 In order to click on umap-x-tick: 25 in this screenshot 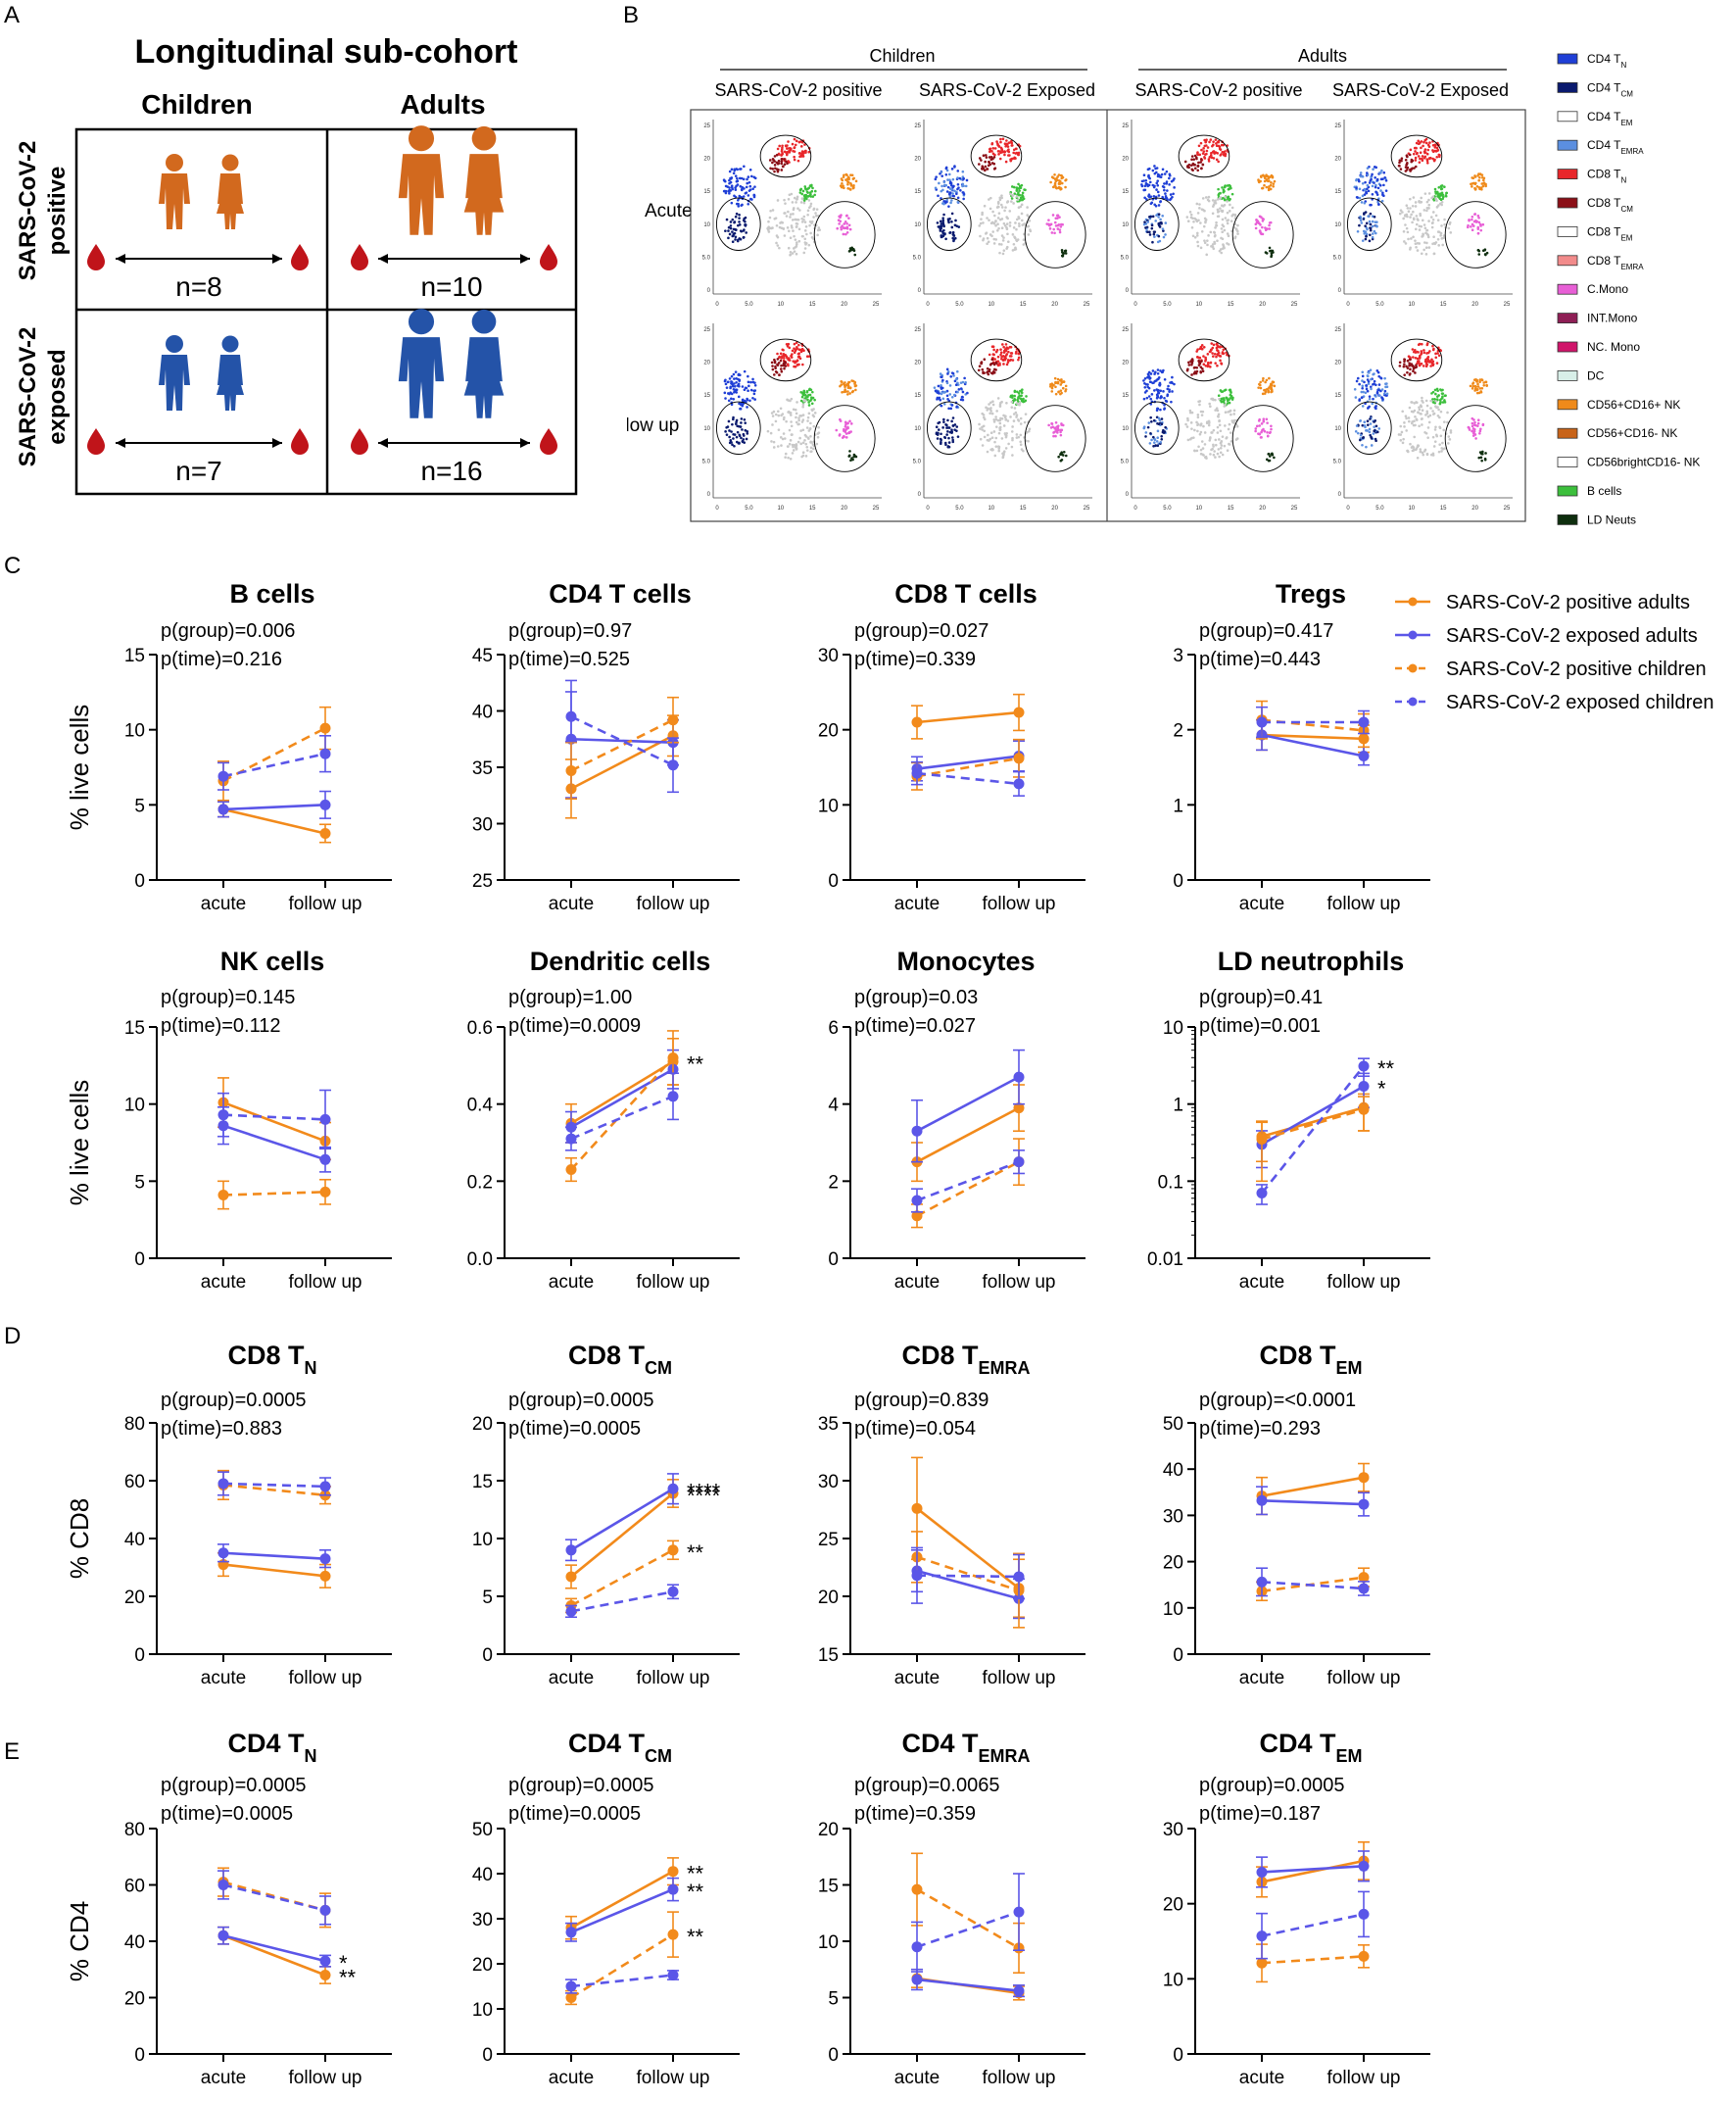, I will do `click(1087, 305)`.